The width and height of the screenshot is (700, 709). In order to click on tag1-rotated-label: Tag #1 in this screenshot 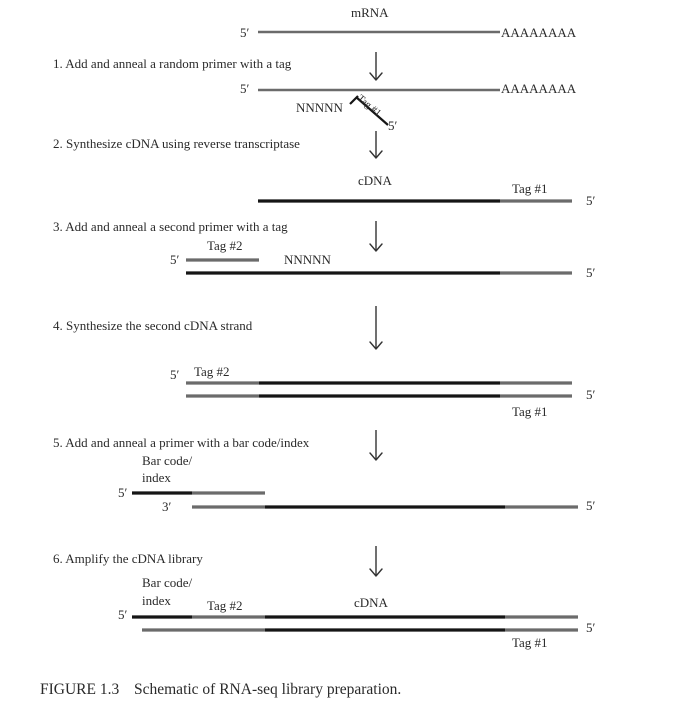, I will do `click(369, 106)`.